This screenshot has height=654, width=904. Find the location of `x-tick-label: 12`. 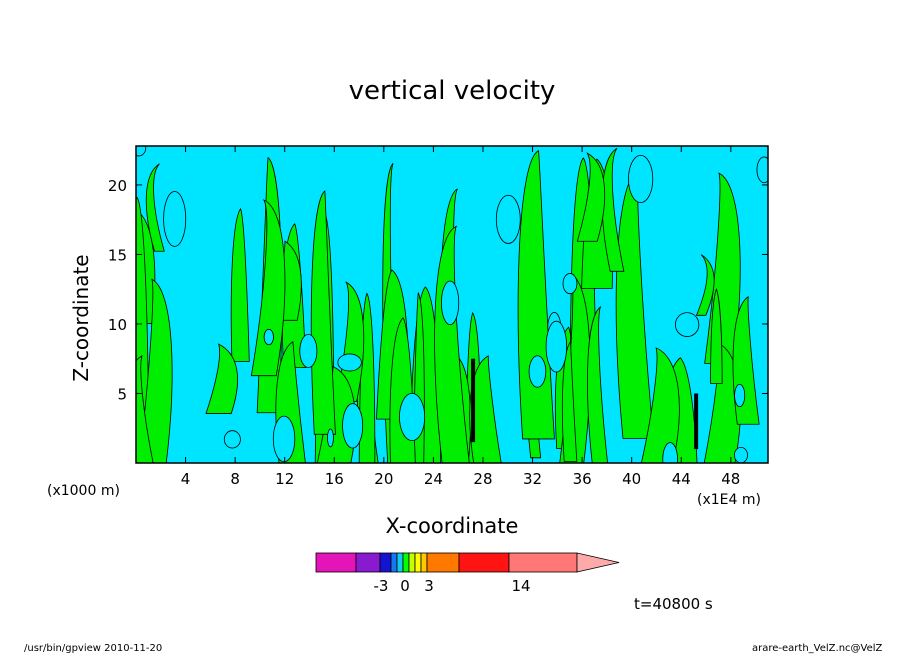

x-tick-label: 12 is located at coordinates (284, 479).